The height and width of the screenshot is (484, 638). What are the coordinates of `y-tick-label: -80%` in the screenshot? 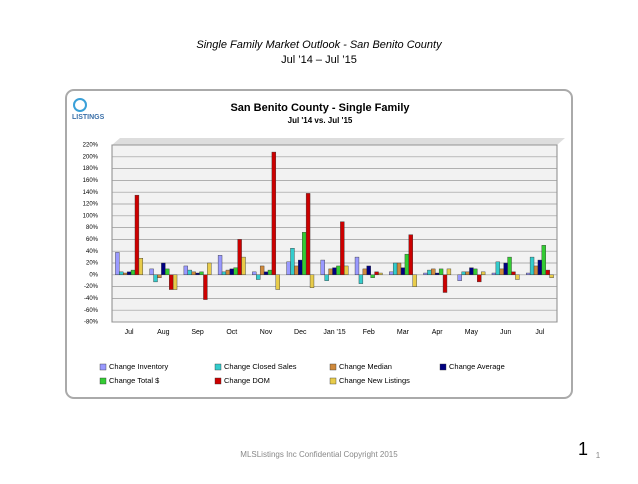 It's located at (91, 323).